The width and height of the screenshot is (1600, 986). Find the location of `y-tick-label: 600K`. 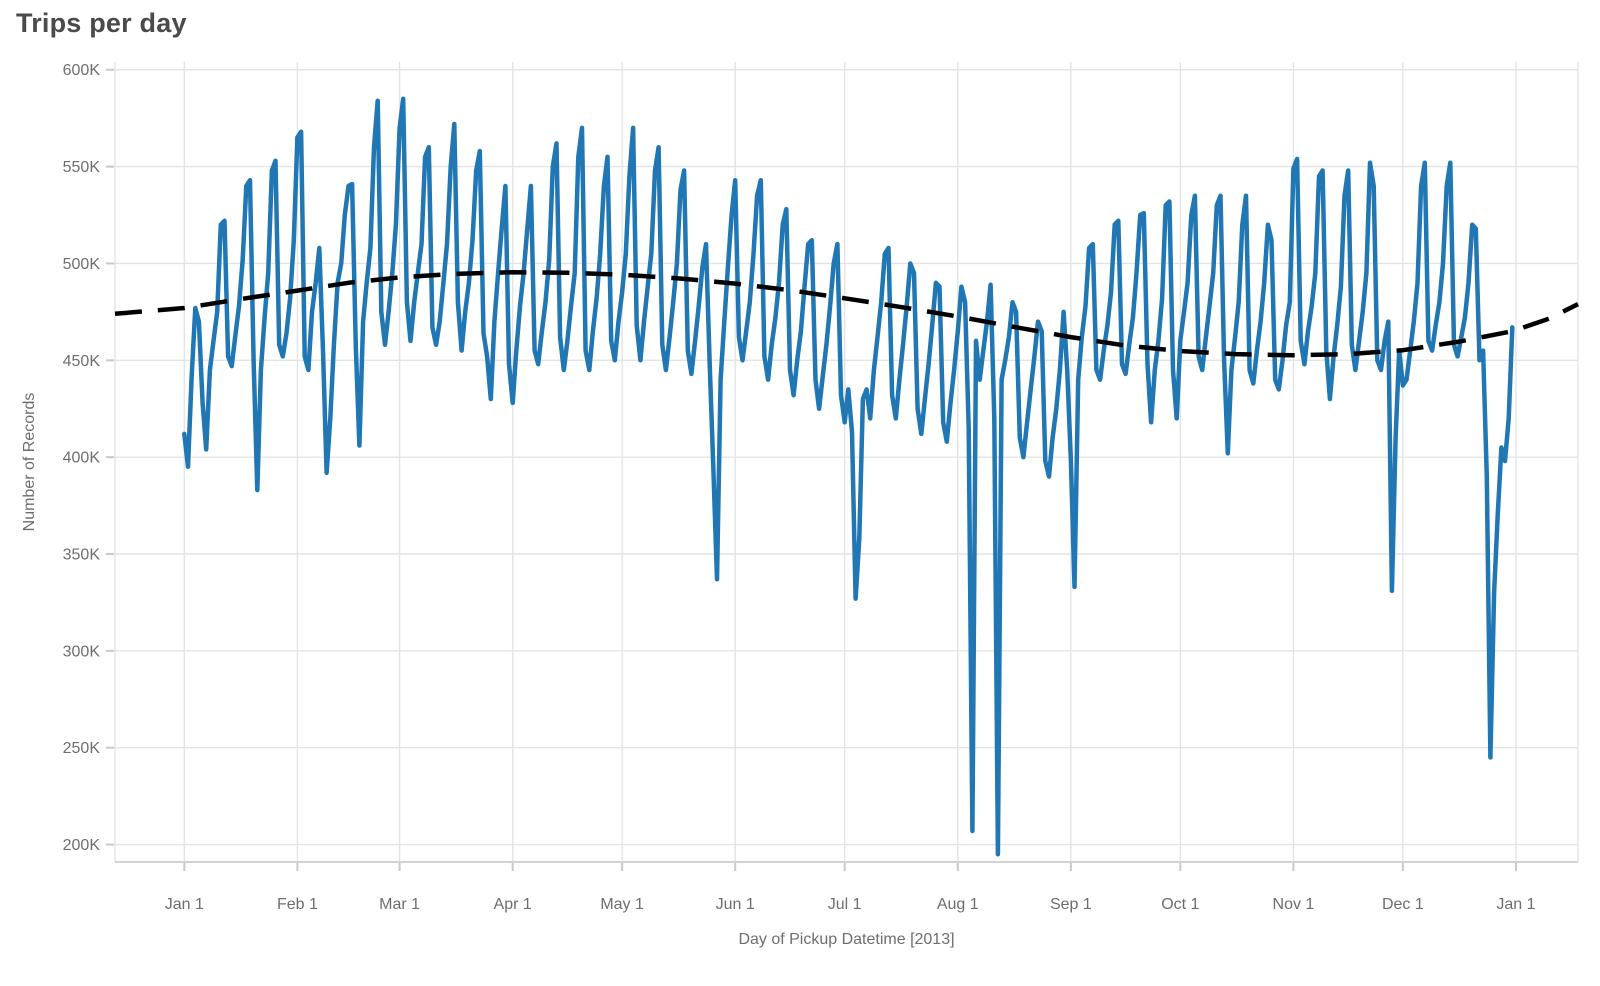

y-tick-label: 600K is located at coordinates (82, 70).